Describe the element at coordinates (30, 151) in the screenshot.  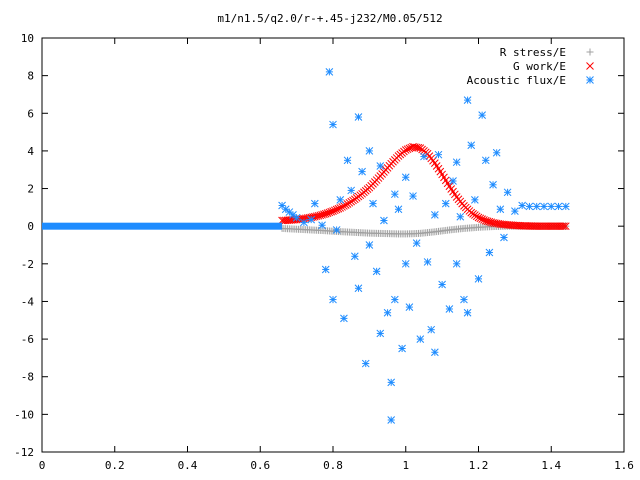
I see `y-tick-label: 4` at that location.